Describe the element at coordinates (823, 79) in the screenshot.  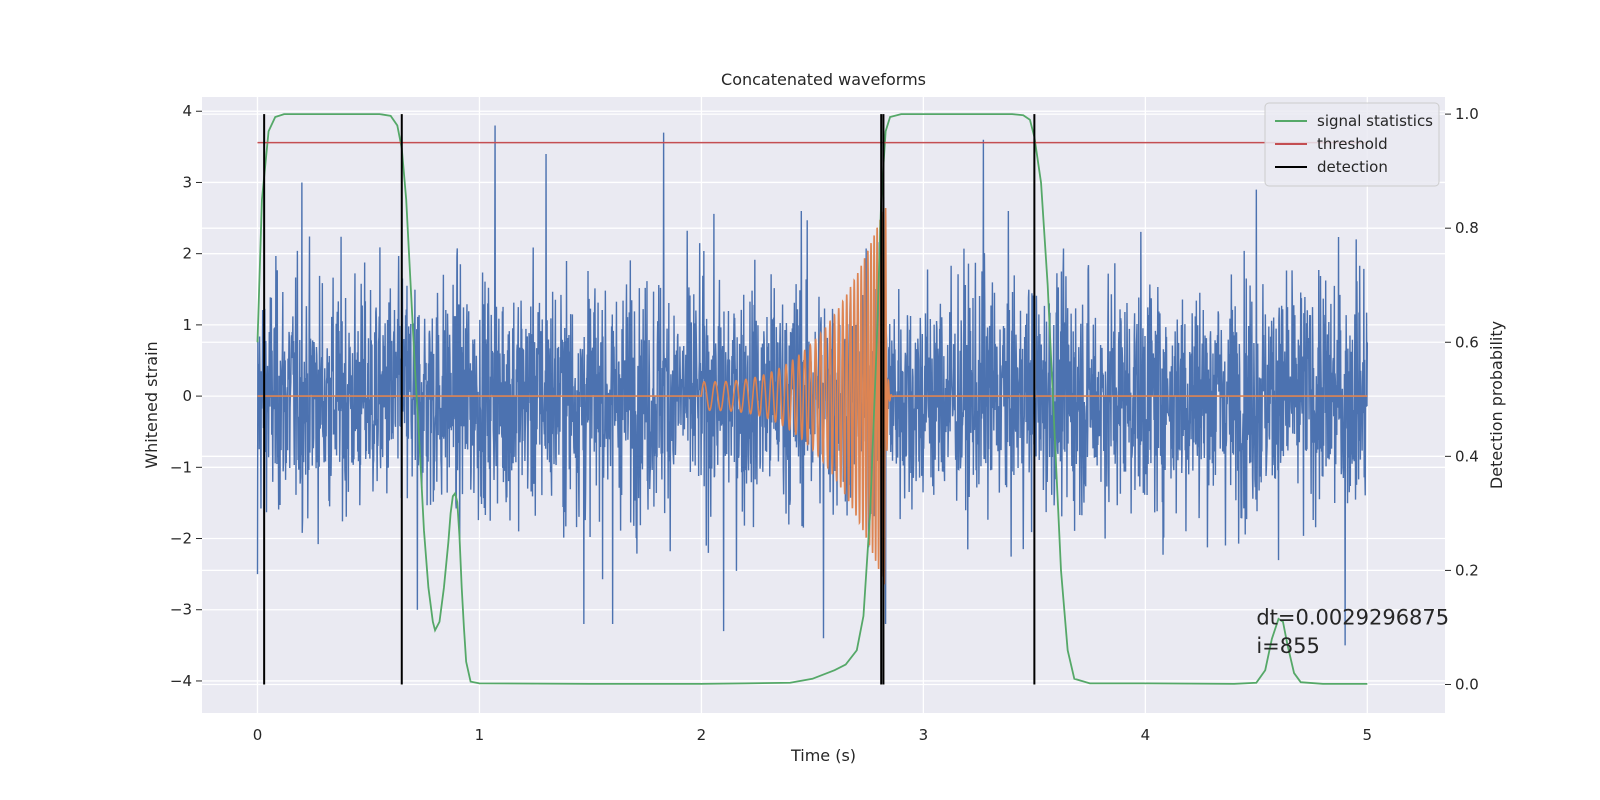
I see `chart-title: Concatenated waveforms` at that location.